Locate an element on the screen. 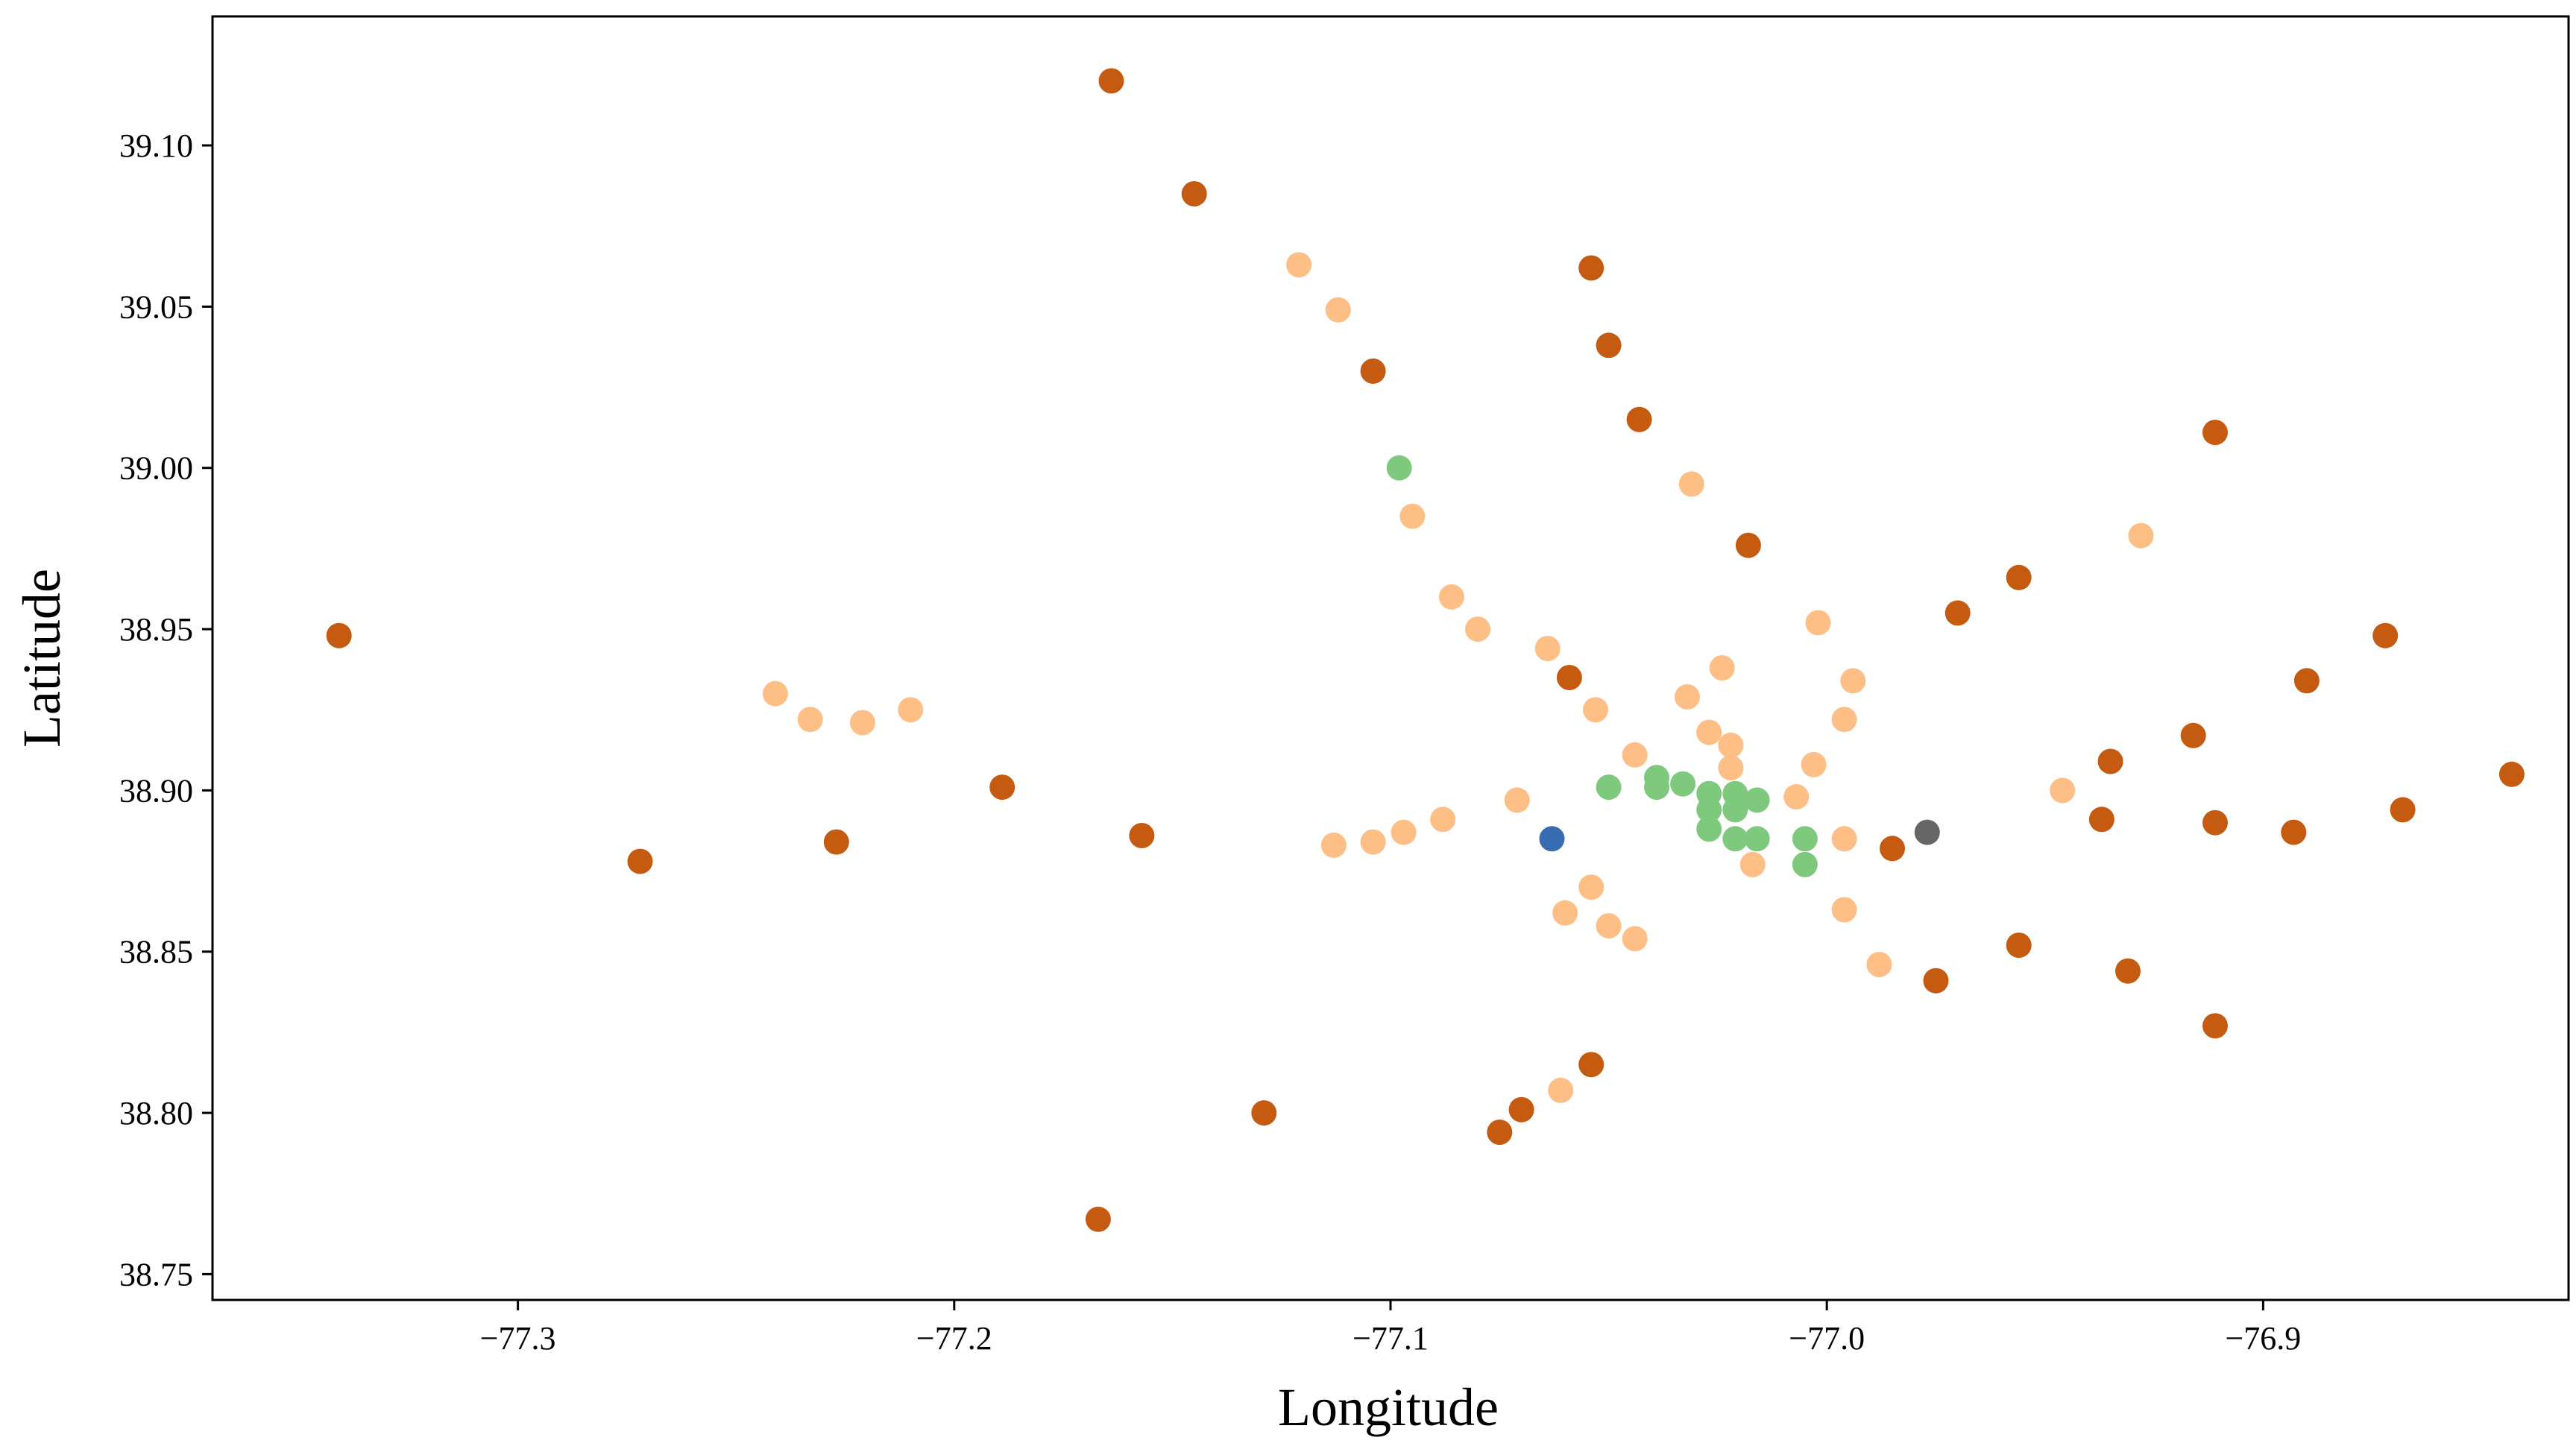  x-axis-ticks: −77.3 −77.2 −77.1 −77.0 −76.9 is located at coordinates (1390, 1328).